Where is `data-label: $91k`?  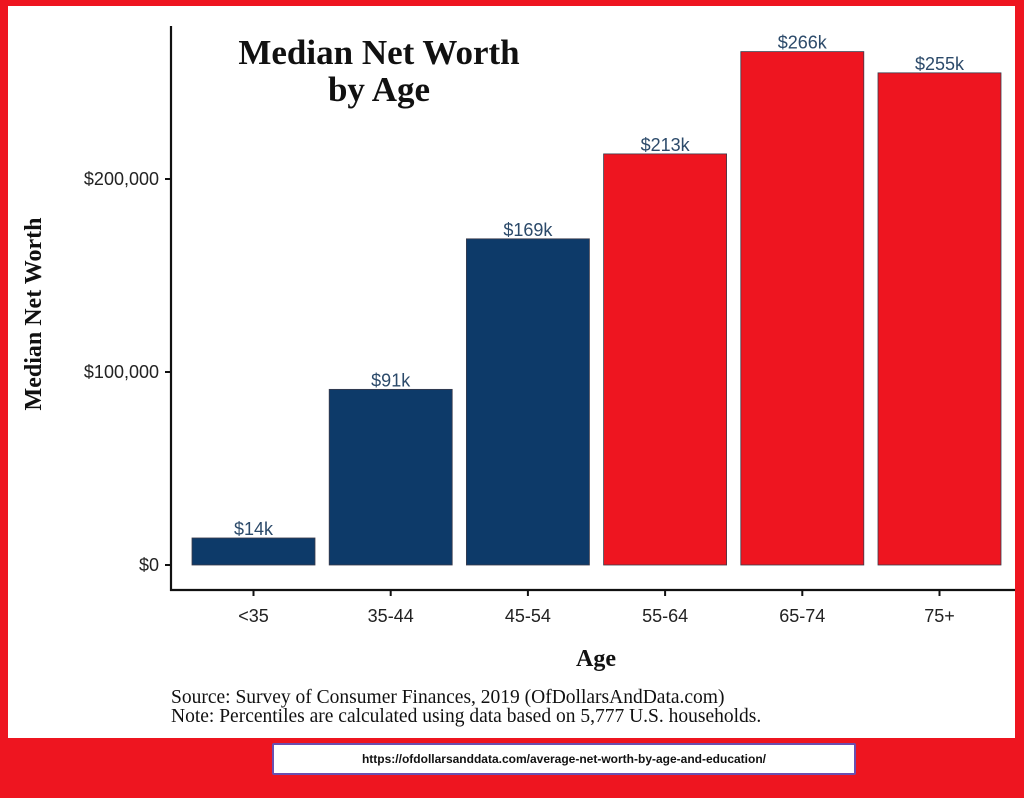
data-label: $91k is located at coordinates (391, 380).